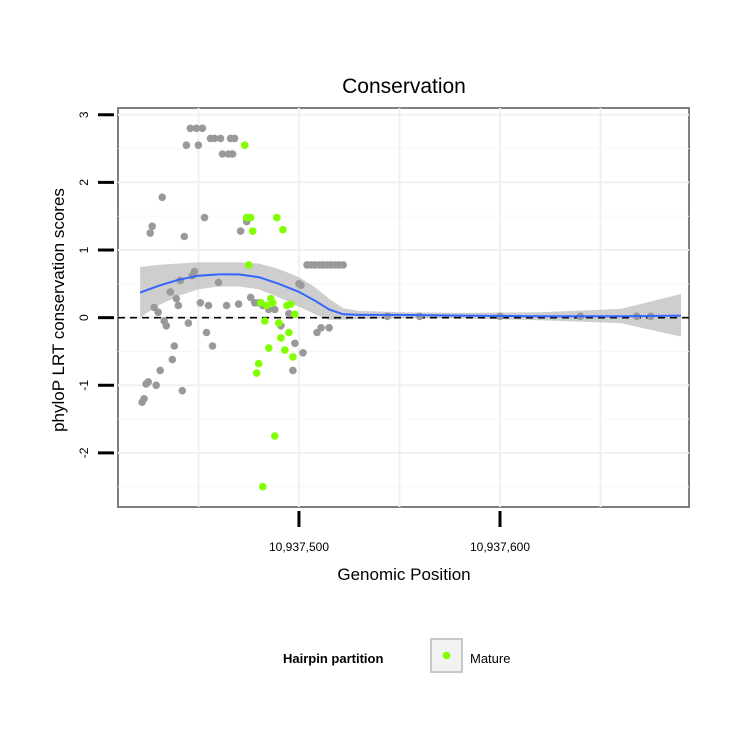 The width and height of the screenshot is (750, 750). What do you see at coordinates (84, 317) in the screenshot?
I see `y-tick-label: 0` at bounding box center [84, 317].